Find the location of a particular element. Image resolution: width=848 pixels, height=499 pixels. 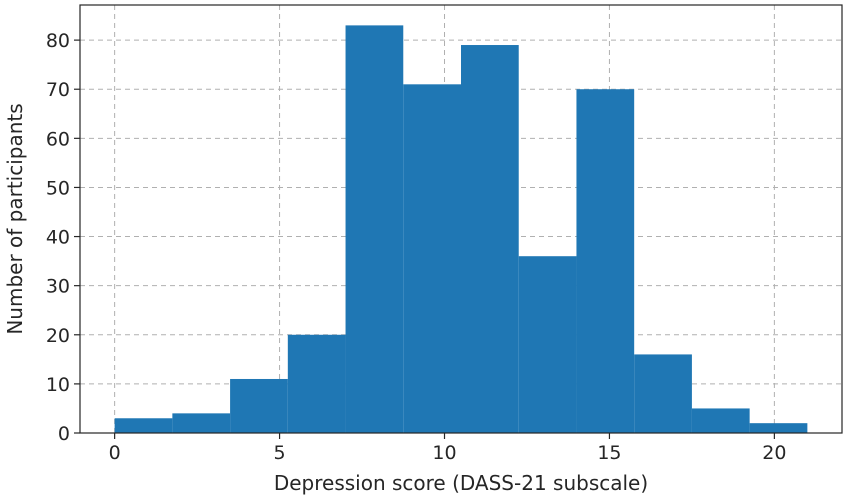

y-tick-label: 50 is located at coordinates (58, 188).